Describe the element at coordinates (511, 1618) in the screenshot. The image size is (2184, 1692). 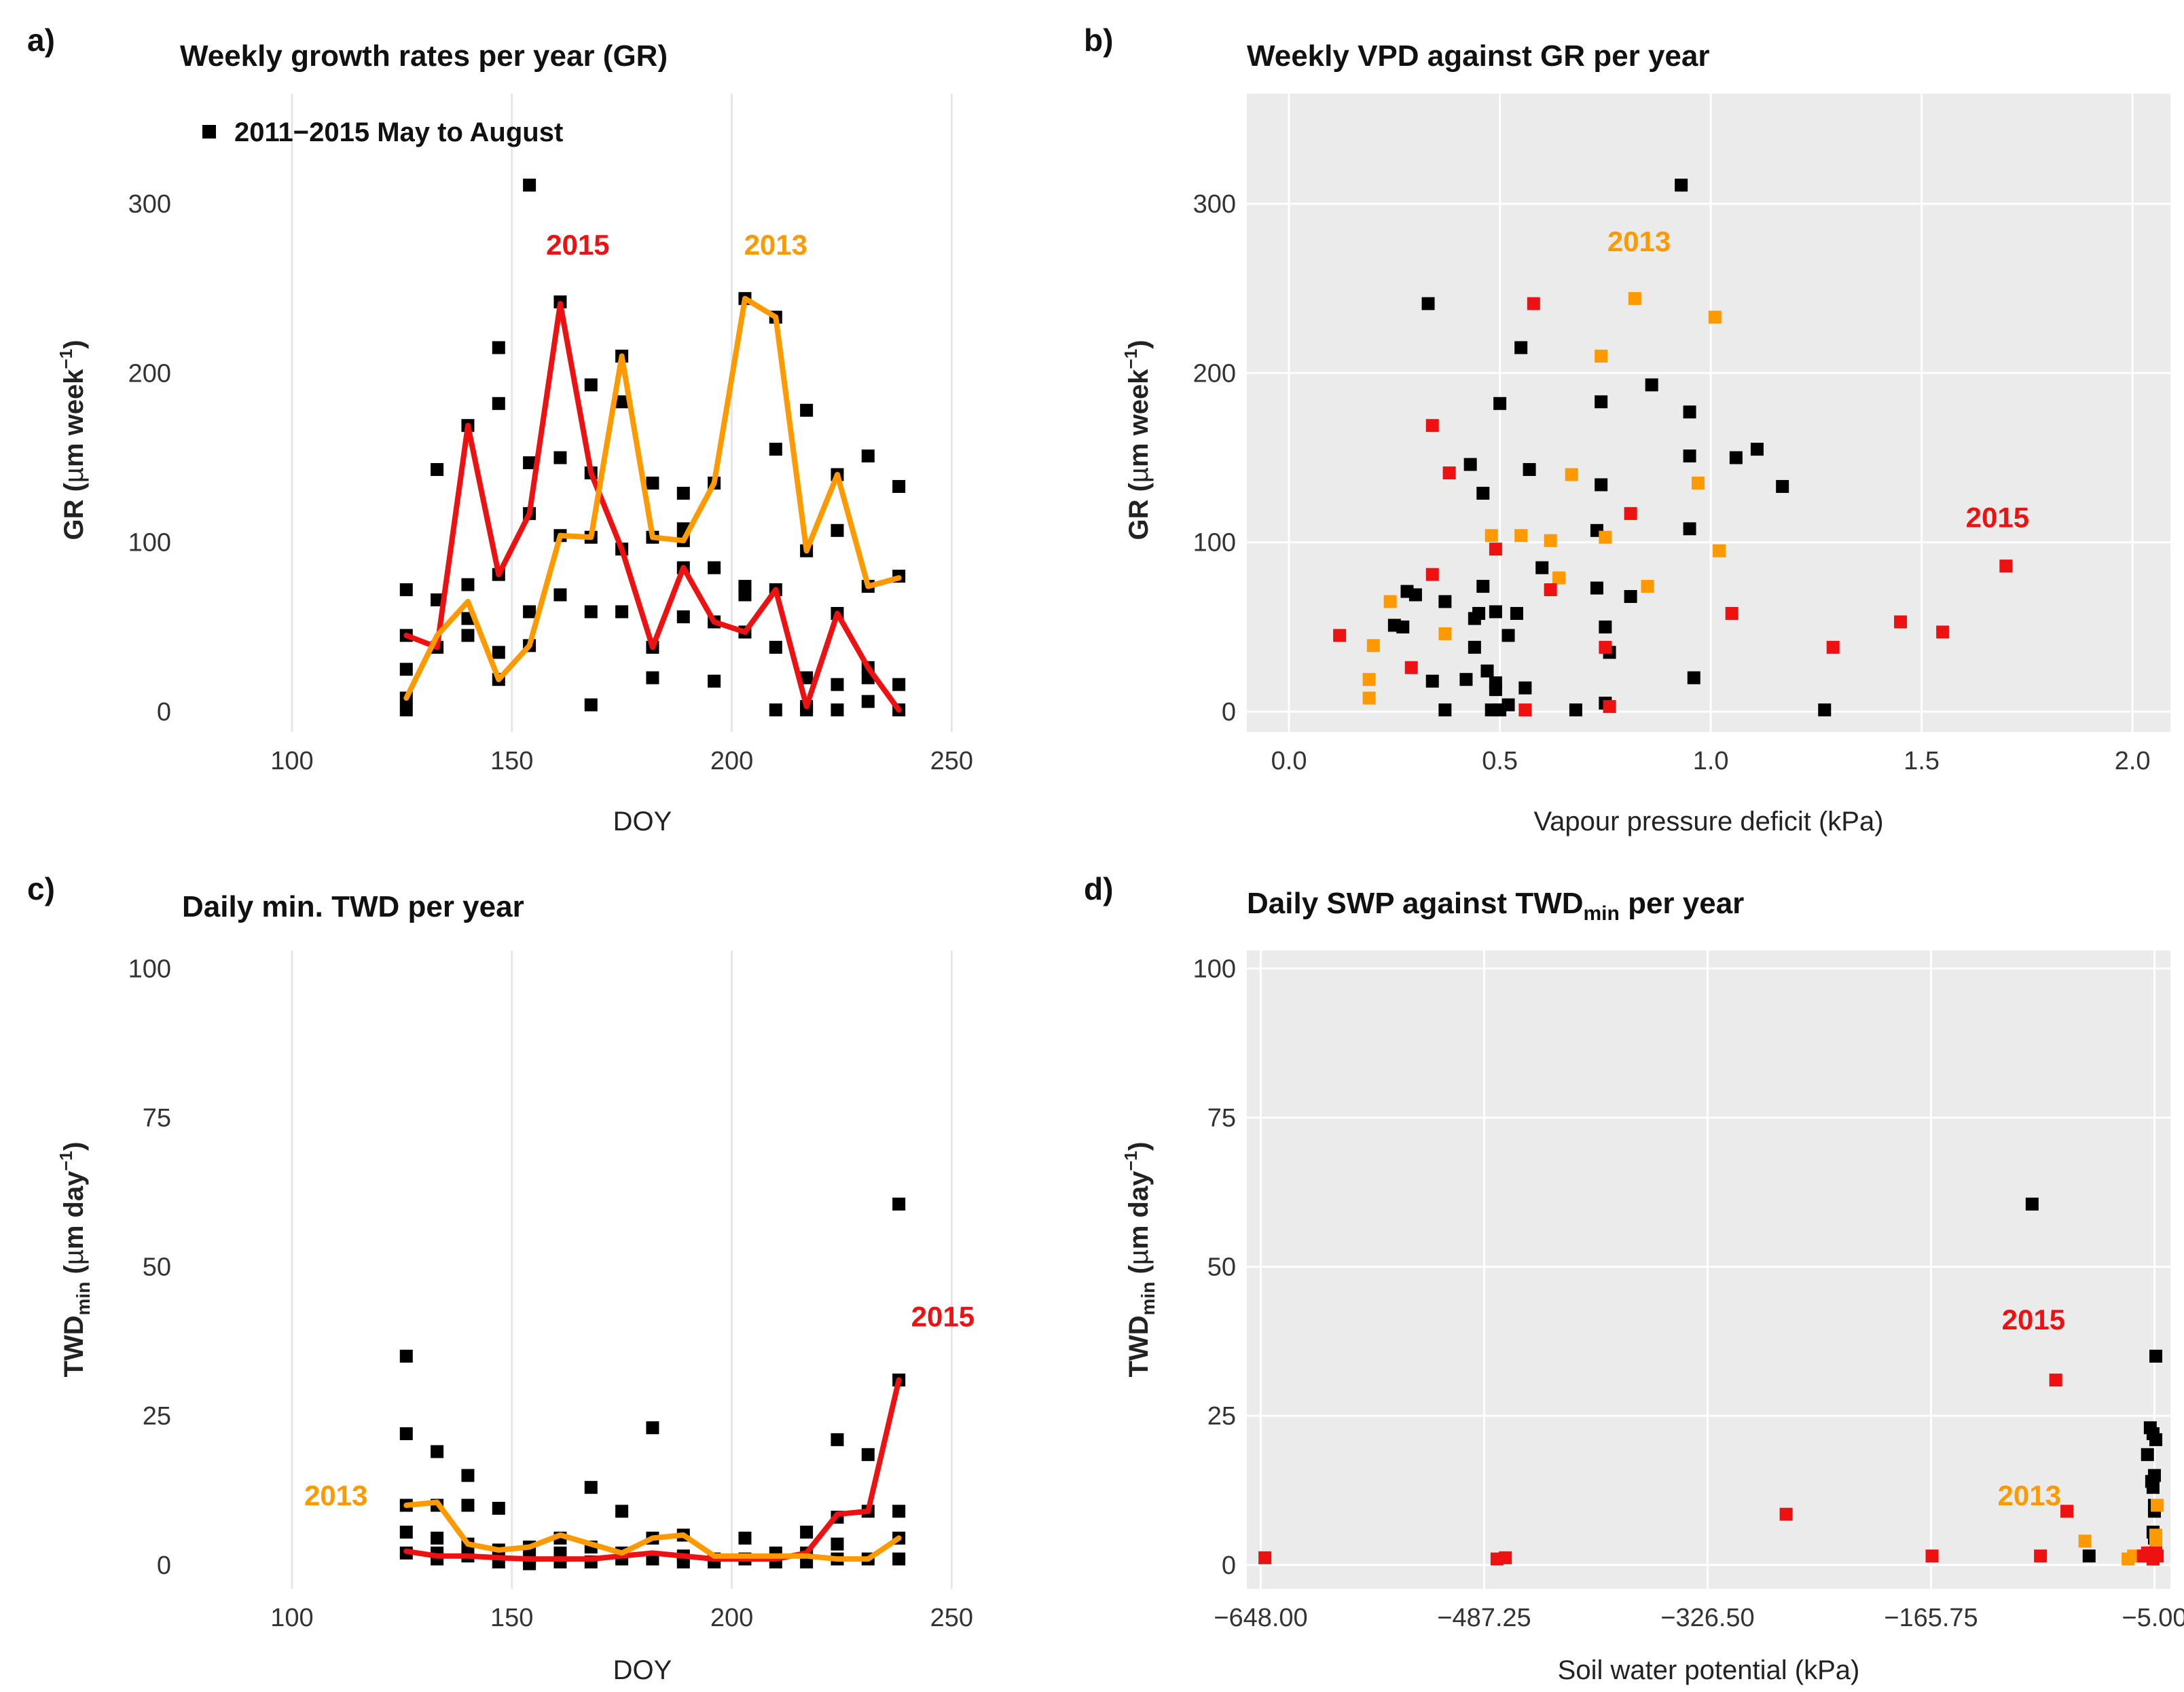
I see `x-tick-label: 150` at that location.